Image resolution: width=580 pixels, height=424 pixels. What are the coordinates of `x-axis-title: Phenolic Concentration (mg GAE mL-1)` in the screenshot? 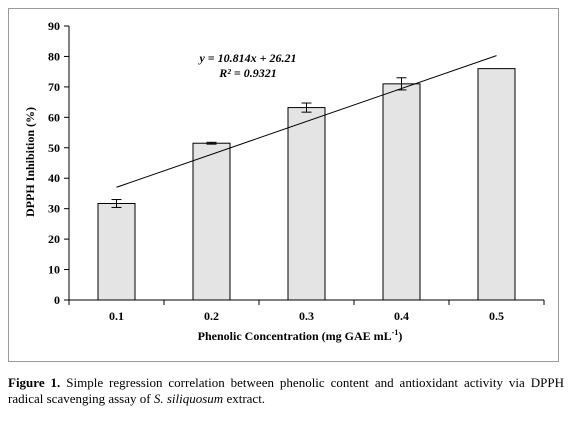 It's located at (300, 335).